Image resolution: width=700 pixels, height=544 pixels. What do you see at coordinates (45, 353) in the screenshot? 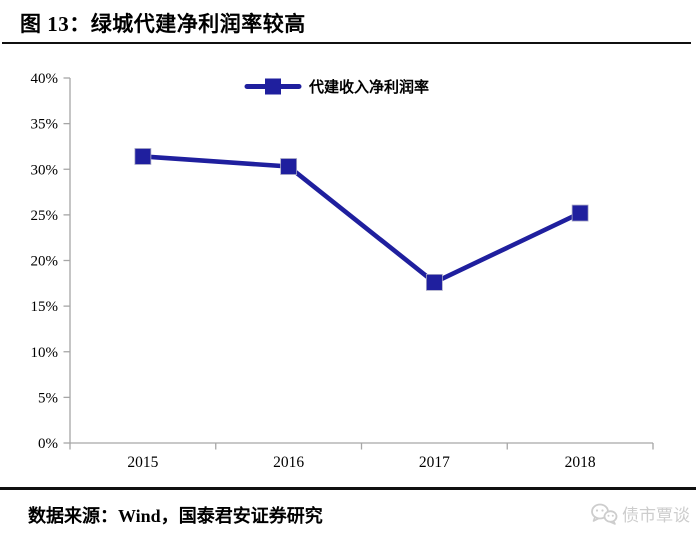
I see `y-axis-tick-label: 10%` at bounding box center [45, 353].